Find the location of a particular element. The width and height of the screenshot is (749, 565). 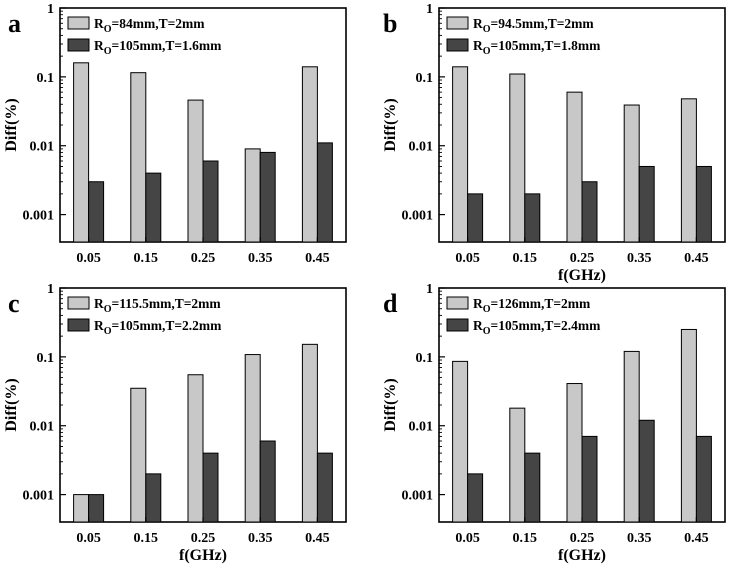

legend-label-1: RO=94.5mm,T=2mm is located at coordinates (533, 25).